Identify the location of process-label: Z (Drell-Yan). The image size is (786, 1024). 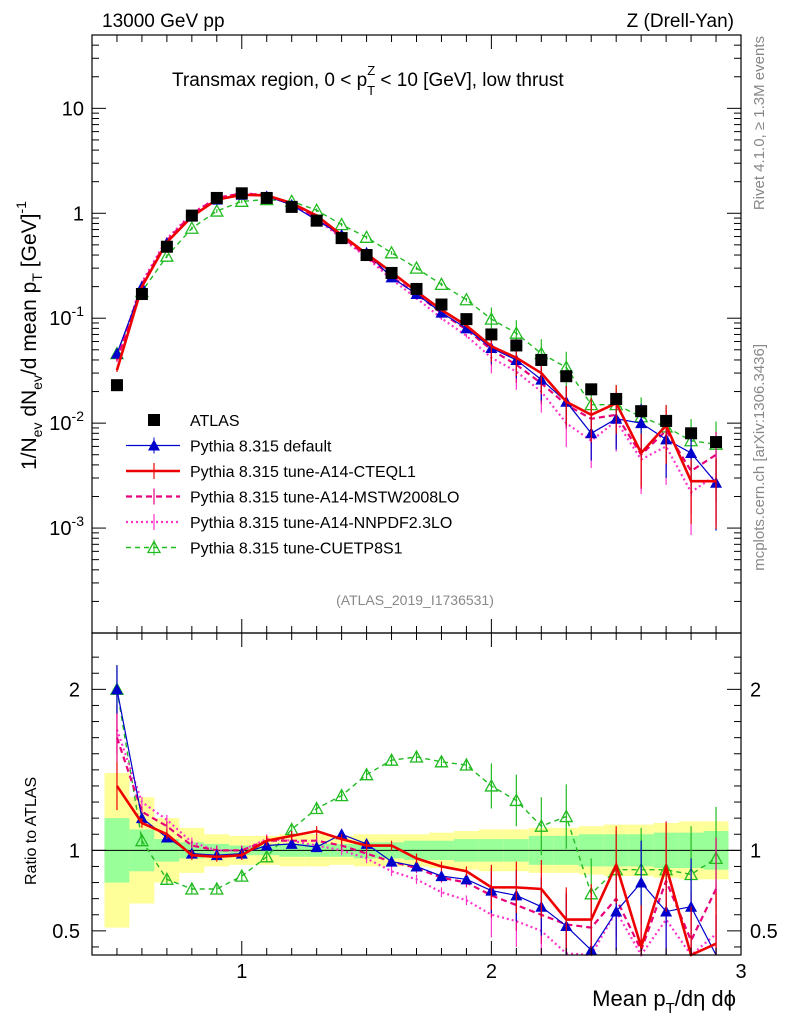
(680, 21).